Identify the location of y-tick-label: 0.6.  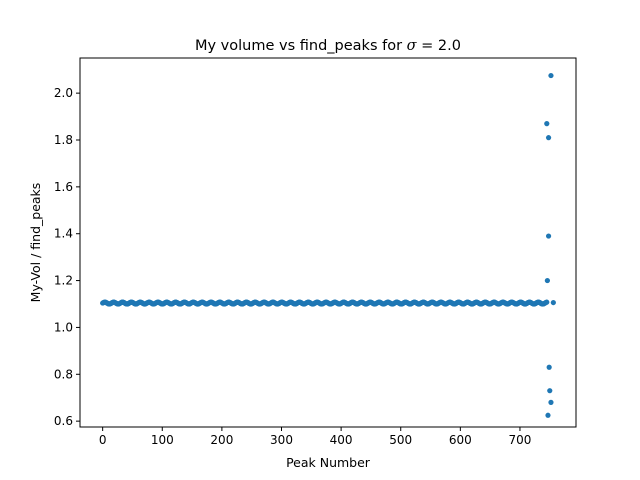
(63, 421).